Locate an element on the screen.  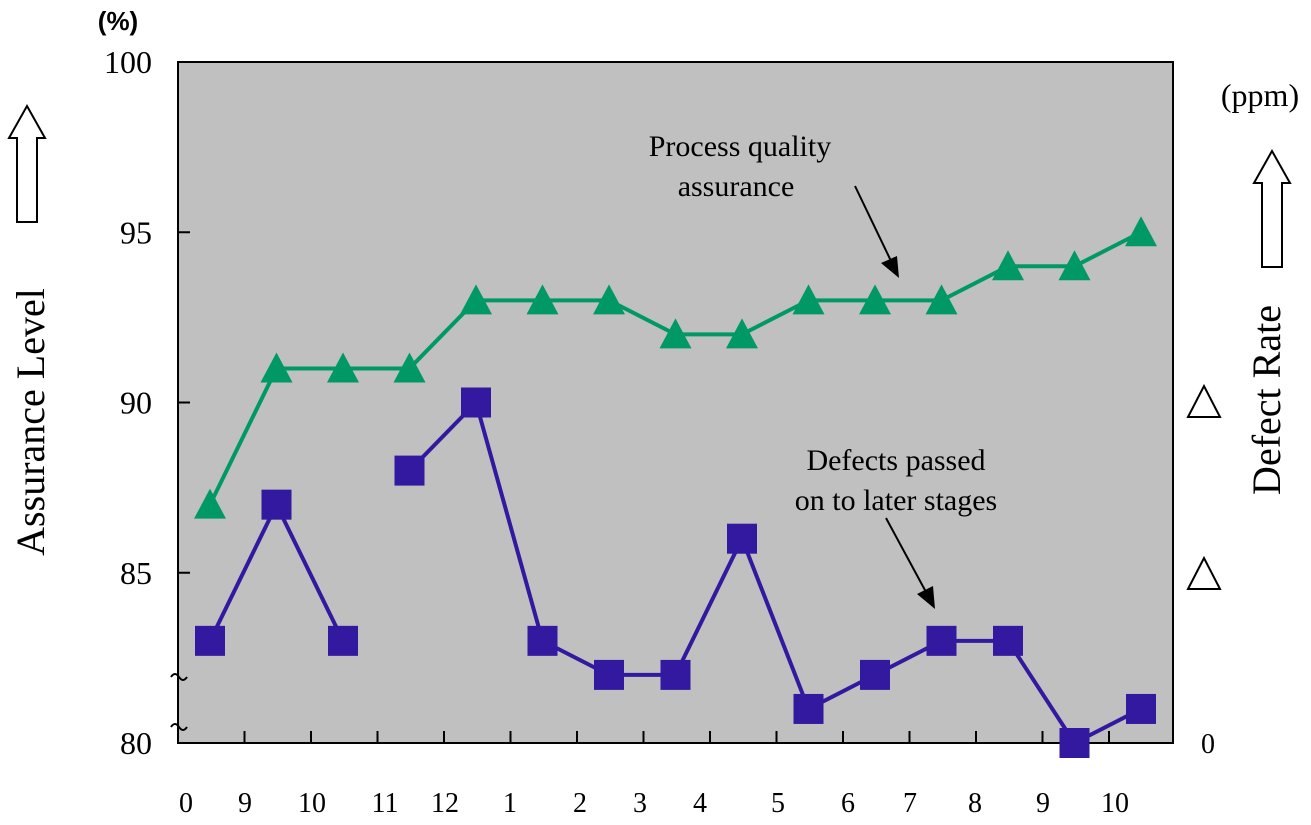
x-tick-label: 0 is located at coordinates (186, 803).